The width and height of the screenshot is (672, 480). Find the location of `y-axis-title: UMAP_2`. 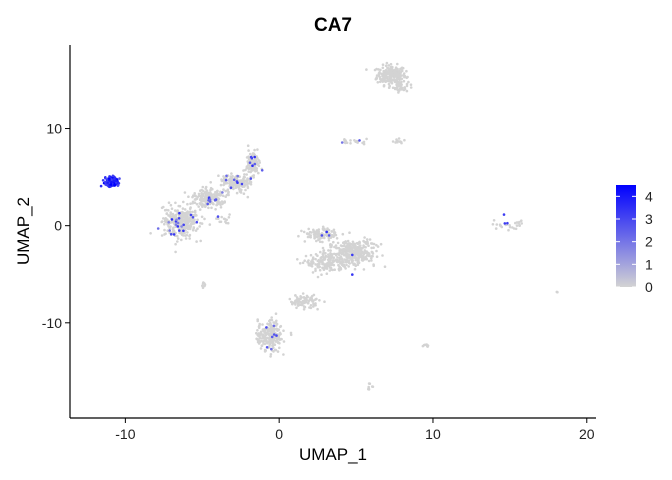

y-axis-title: UMAP_2 is located at coordinates (23, 231).